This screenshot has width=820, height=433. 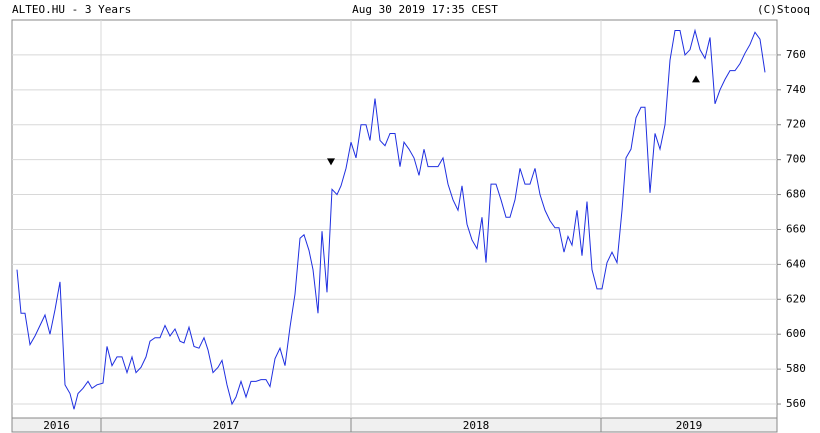 I want to click on x-tick-label: 2018, so click(x=476, y=425).